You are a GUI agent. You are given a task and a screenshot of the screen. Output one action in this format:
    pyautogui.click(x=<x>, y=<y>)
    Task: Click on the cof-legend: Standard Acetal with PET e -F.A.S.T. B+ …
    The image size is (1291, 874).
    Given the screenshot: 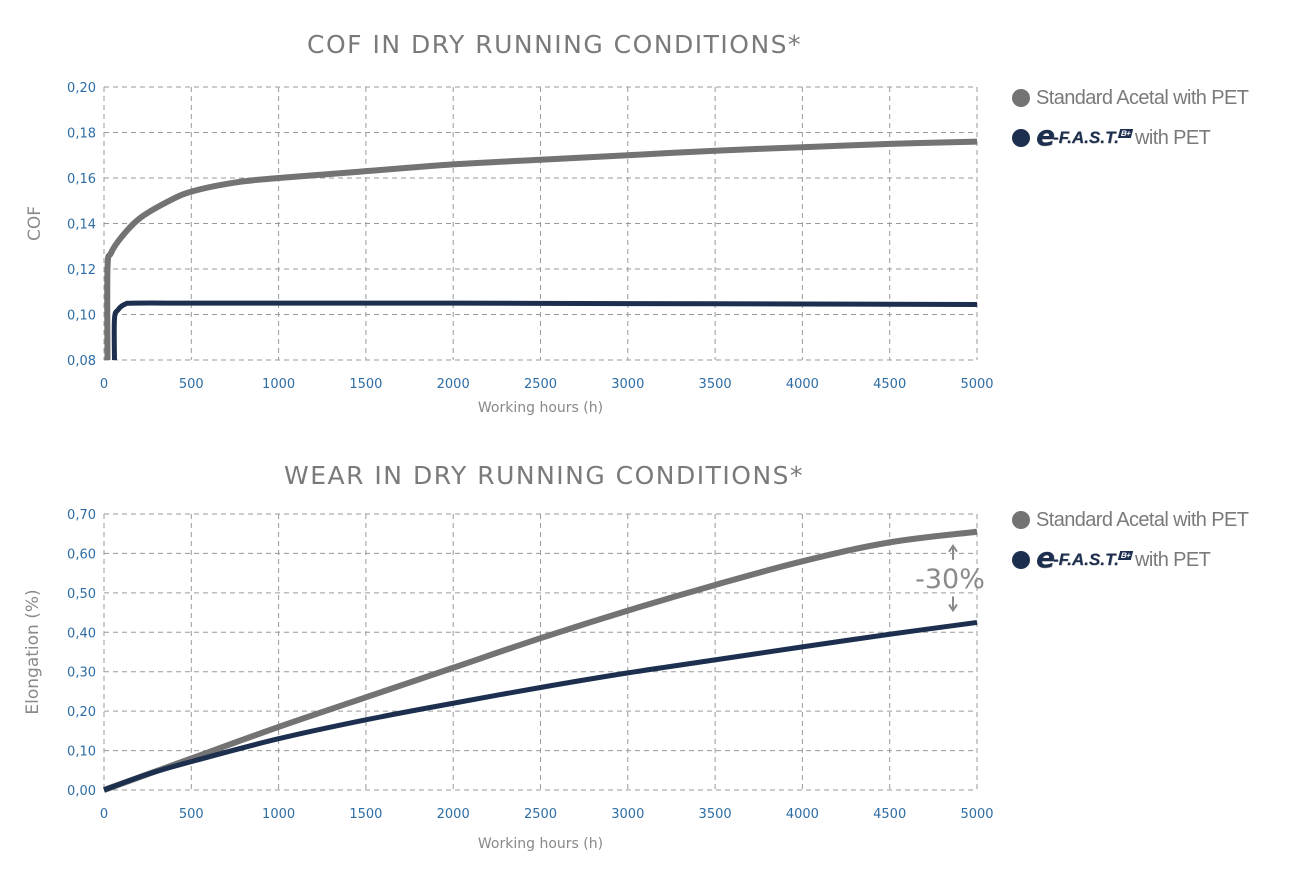 What is the action you would take?
    pyautogui.click(x=1130, y=118)
    